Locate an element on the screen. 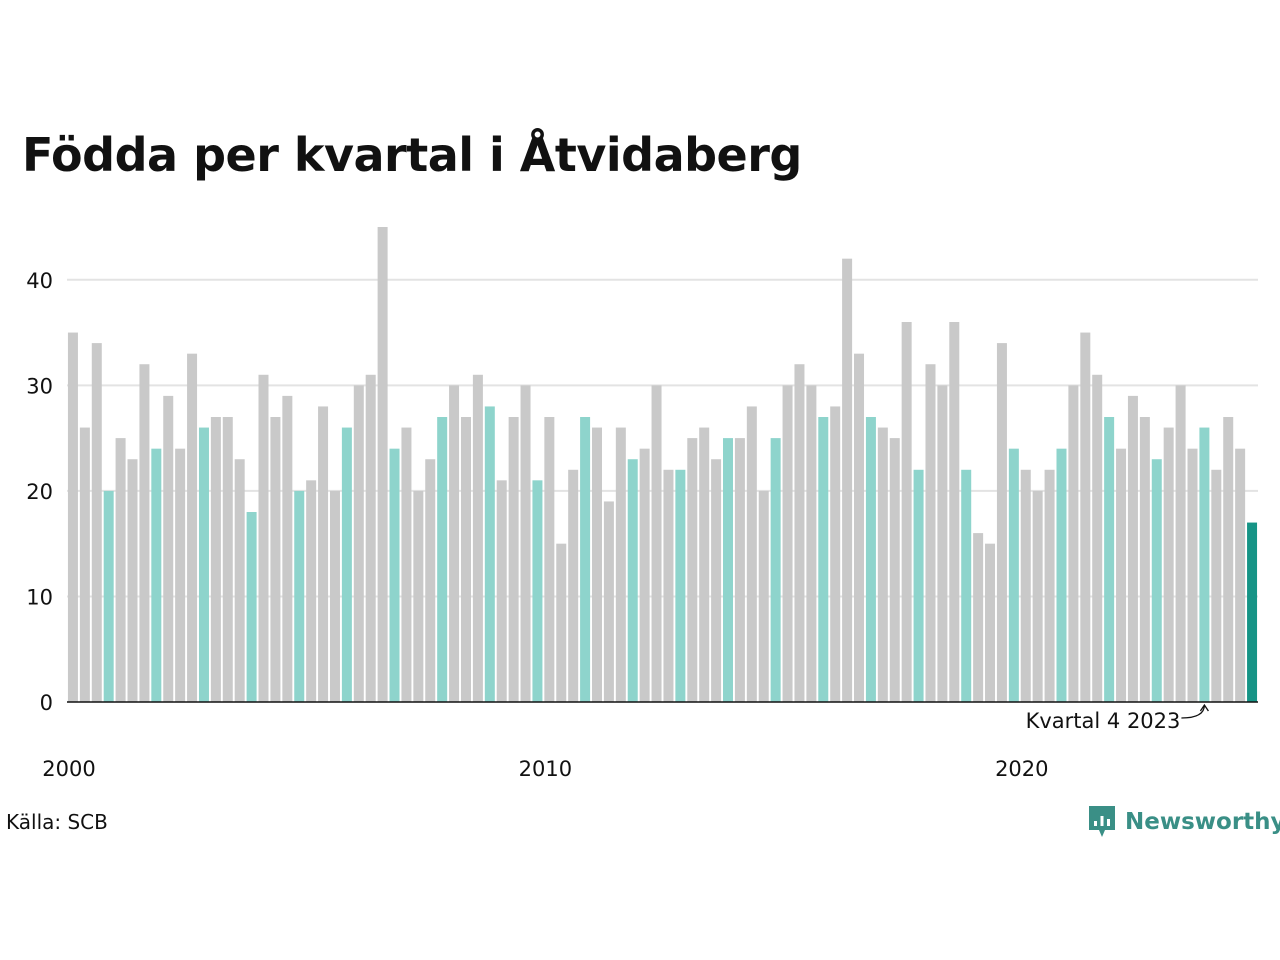  bar-2015-q2 is located at coordinates (799, 533).